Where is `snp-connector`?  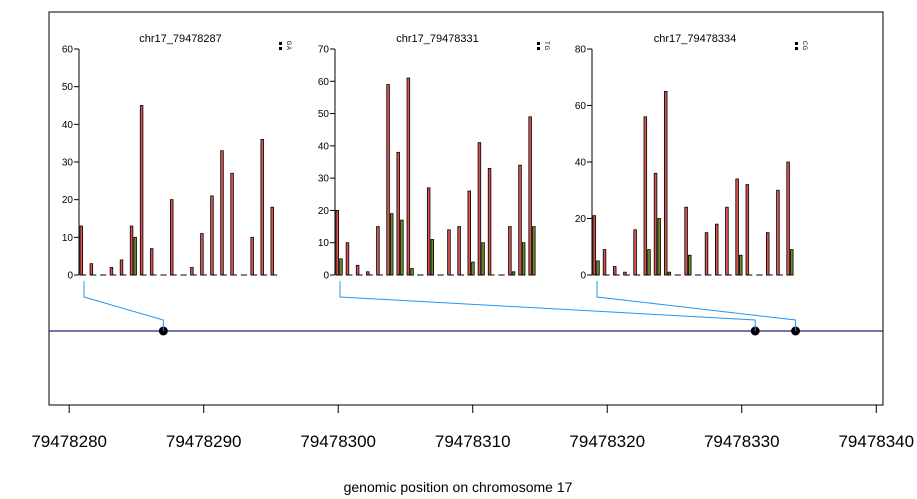
snp-connector is located at coordinates (123, 306).